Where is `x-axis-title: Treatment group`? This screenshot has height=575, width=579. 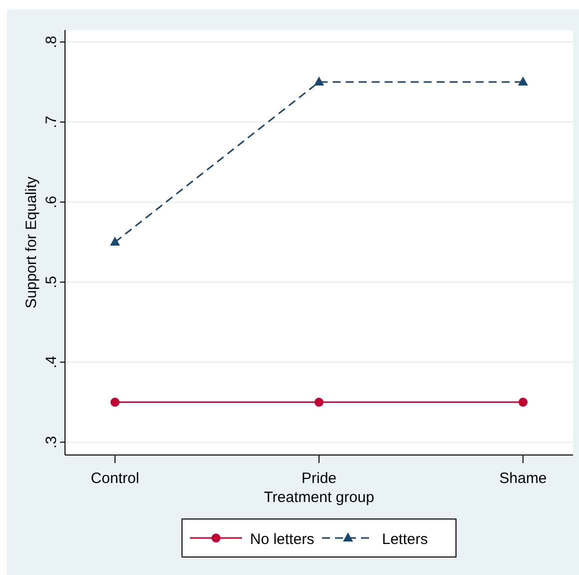
x-axis-title: Treatment group is located at coordinates (319, 497).